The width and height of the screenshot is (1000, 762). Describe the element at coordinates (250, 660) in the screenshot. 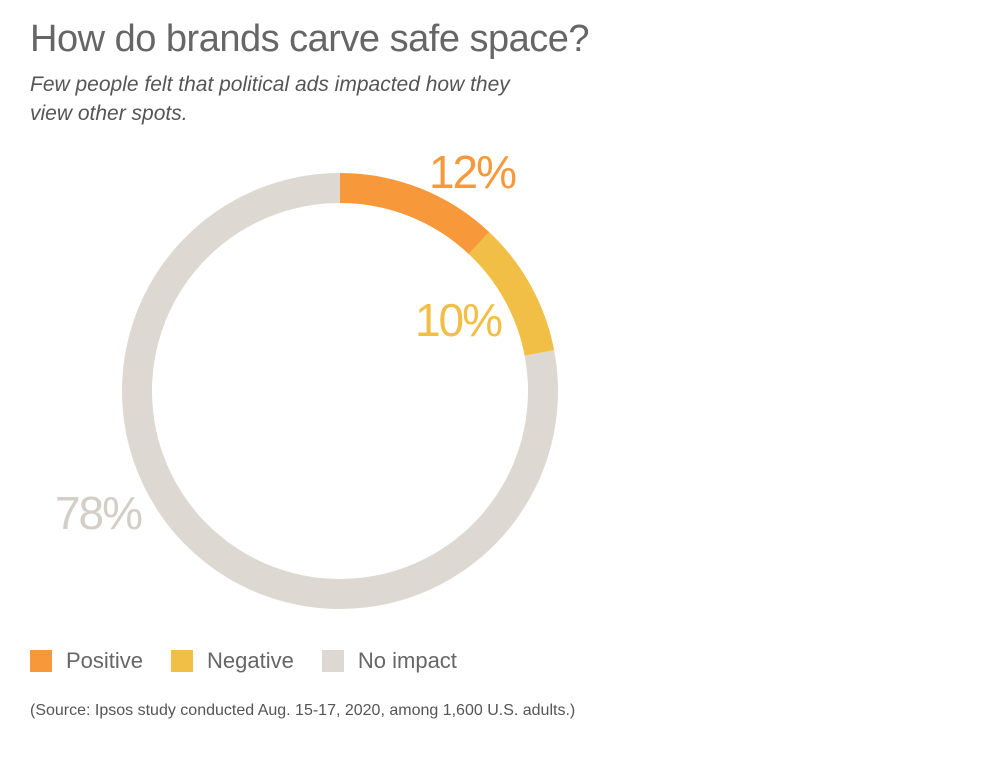

I see `legend-label-negative: Negative` at that location.